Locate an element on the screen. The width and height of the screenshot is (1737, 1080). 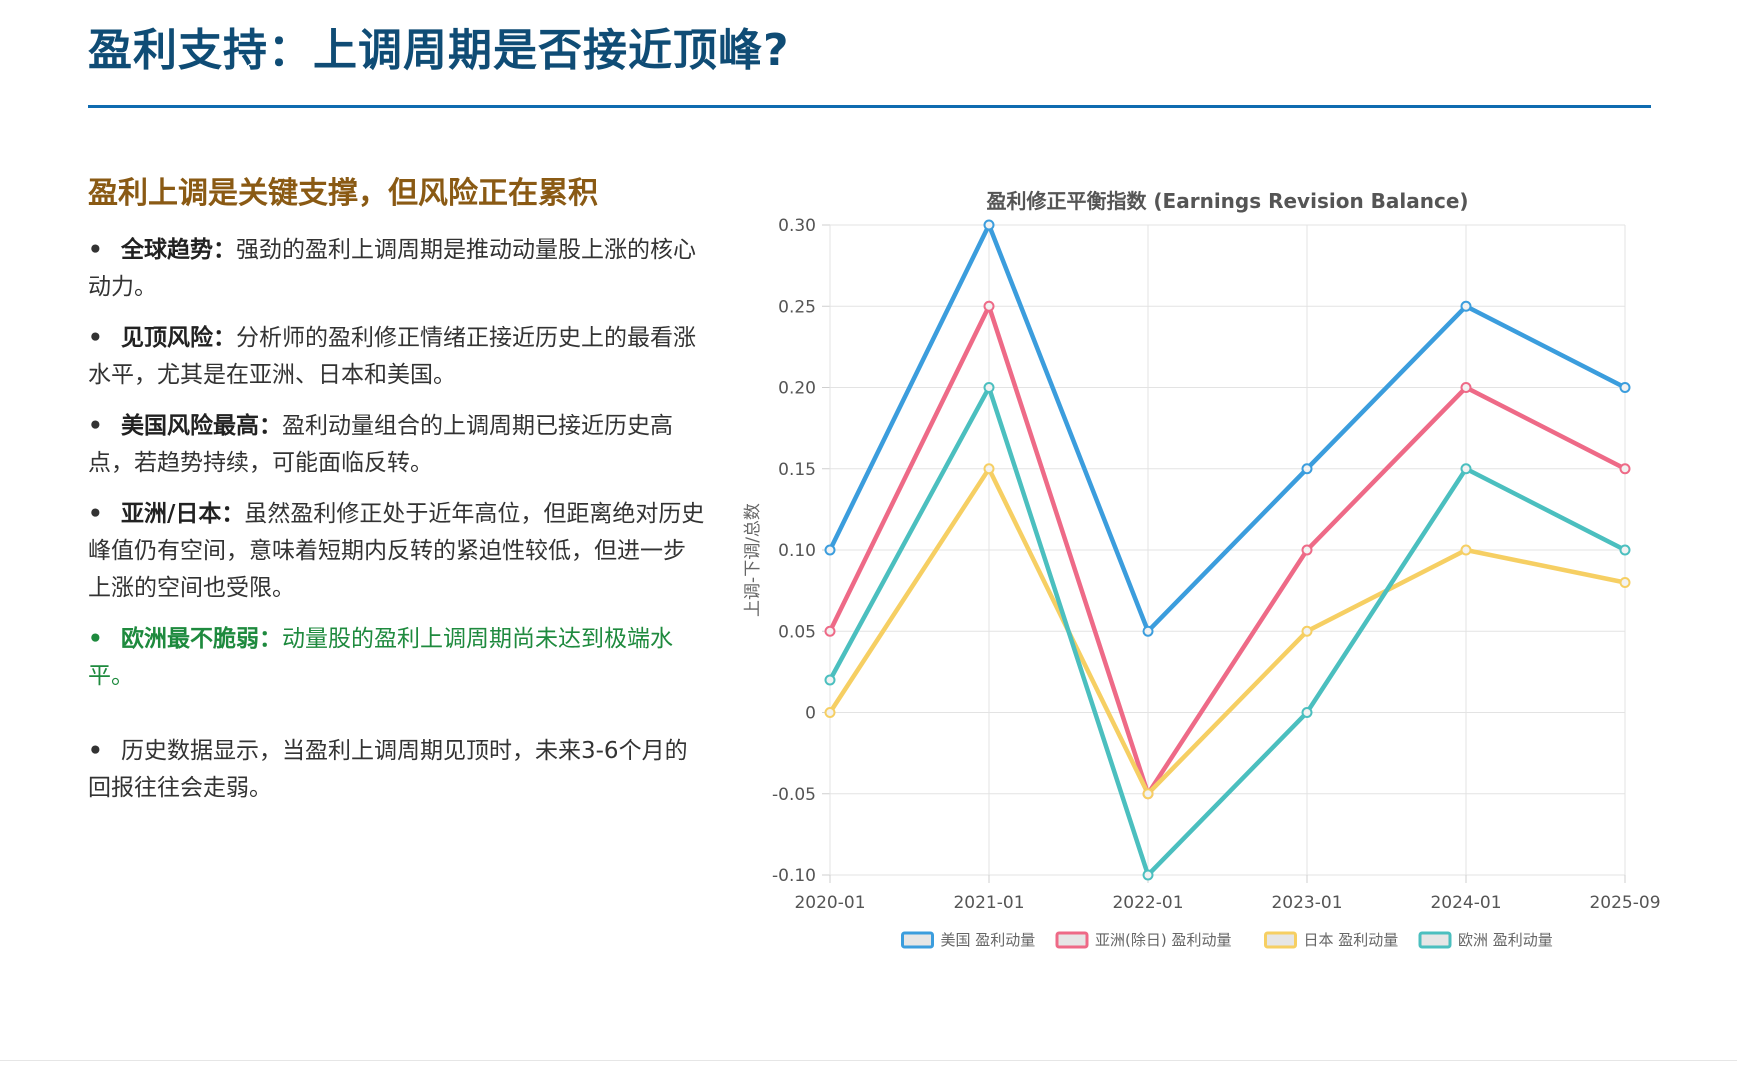
legend-label-0: 美国 盈利动量 is located at coordinates (988, 940).